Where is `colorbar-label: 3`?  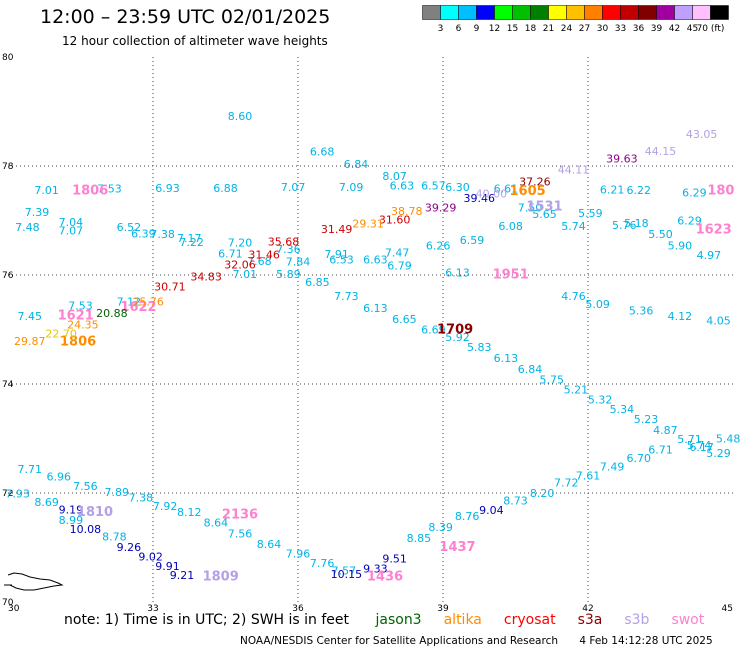 colorbar-label: 3 is located at coordinates (441, 29).